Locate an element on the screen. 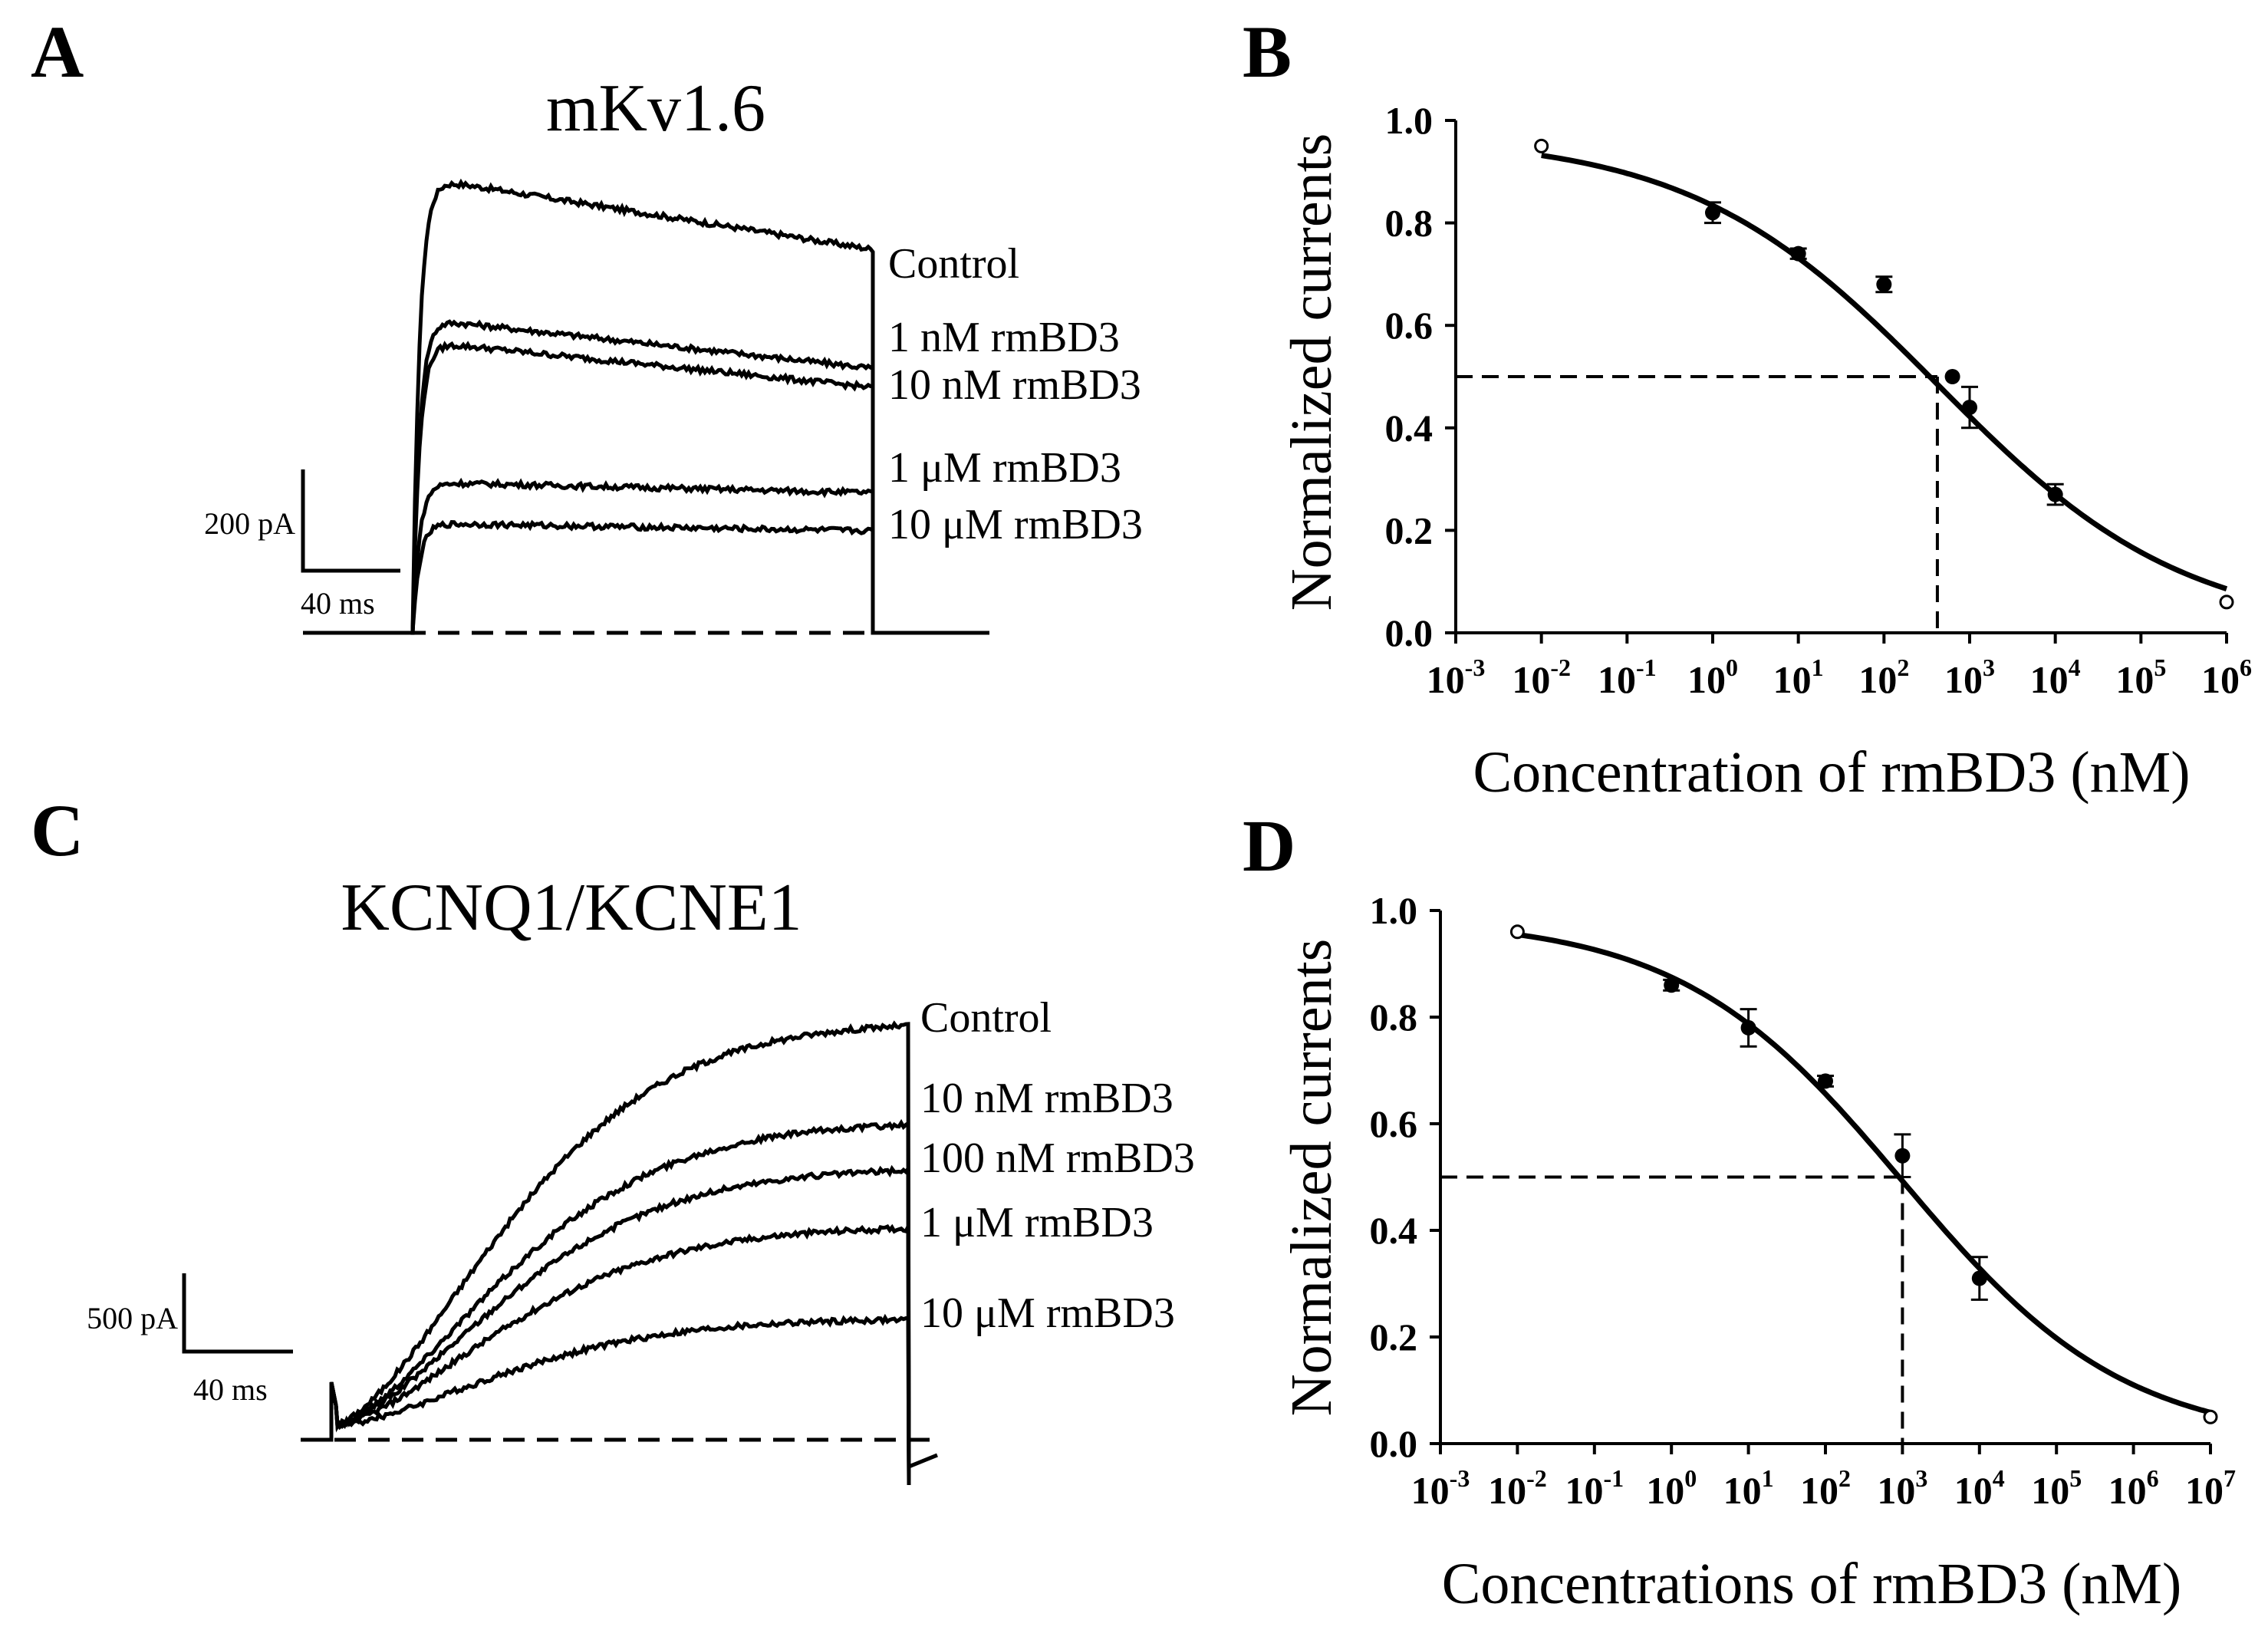 This screenshot has height=1630, width=2268. panel-letter-d: D is located at coordinates (1269, 846).